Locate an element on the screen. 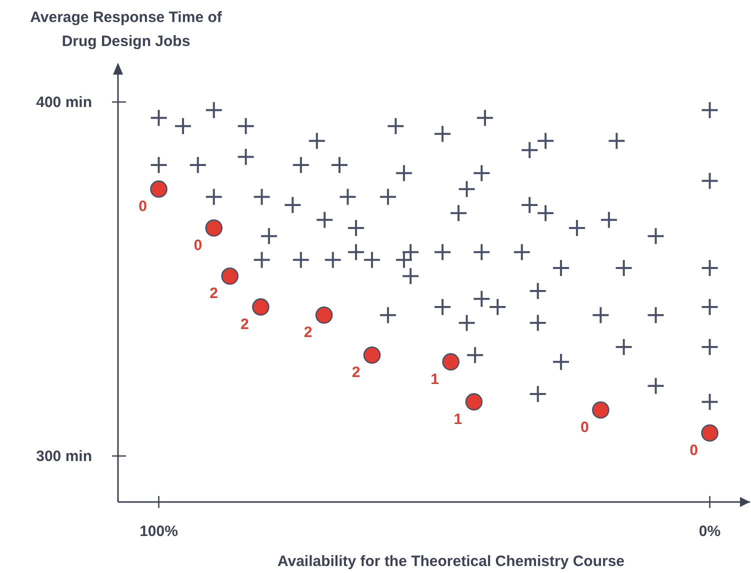 This screenshot has height=573, width=751. y-tick-label: 400 min is located at coordinates (64, 103).